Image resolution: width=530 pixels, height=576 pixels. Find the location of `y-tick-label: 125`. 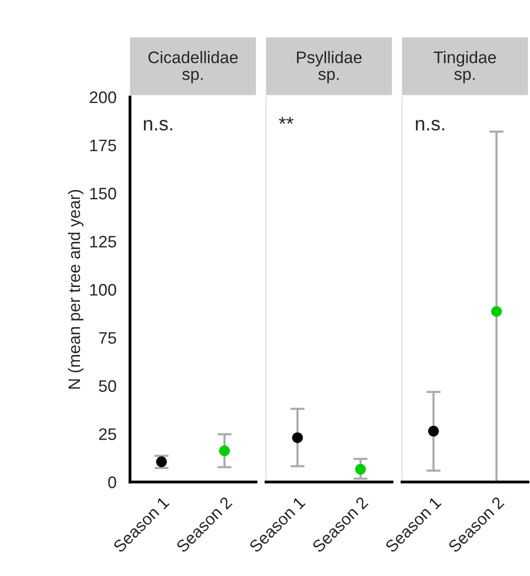

y-tick-label: 125 is located at coordinates (103, 242).